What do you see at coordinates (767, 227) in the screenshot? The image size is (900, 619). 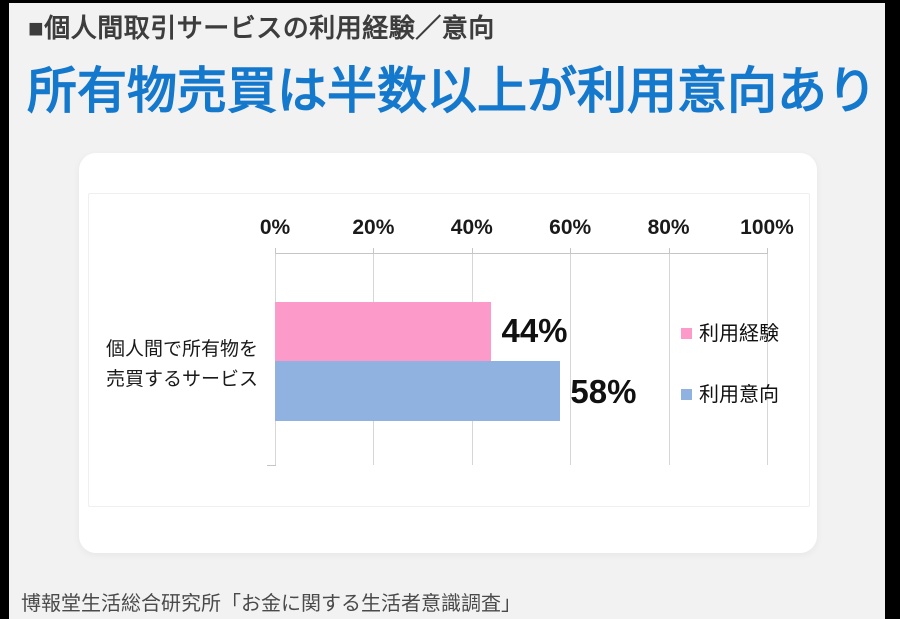 I see `axis-tick-label: 100%` at bounding box center [767, 227].